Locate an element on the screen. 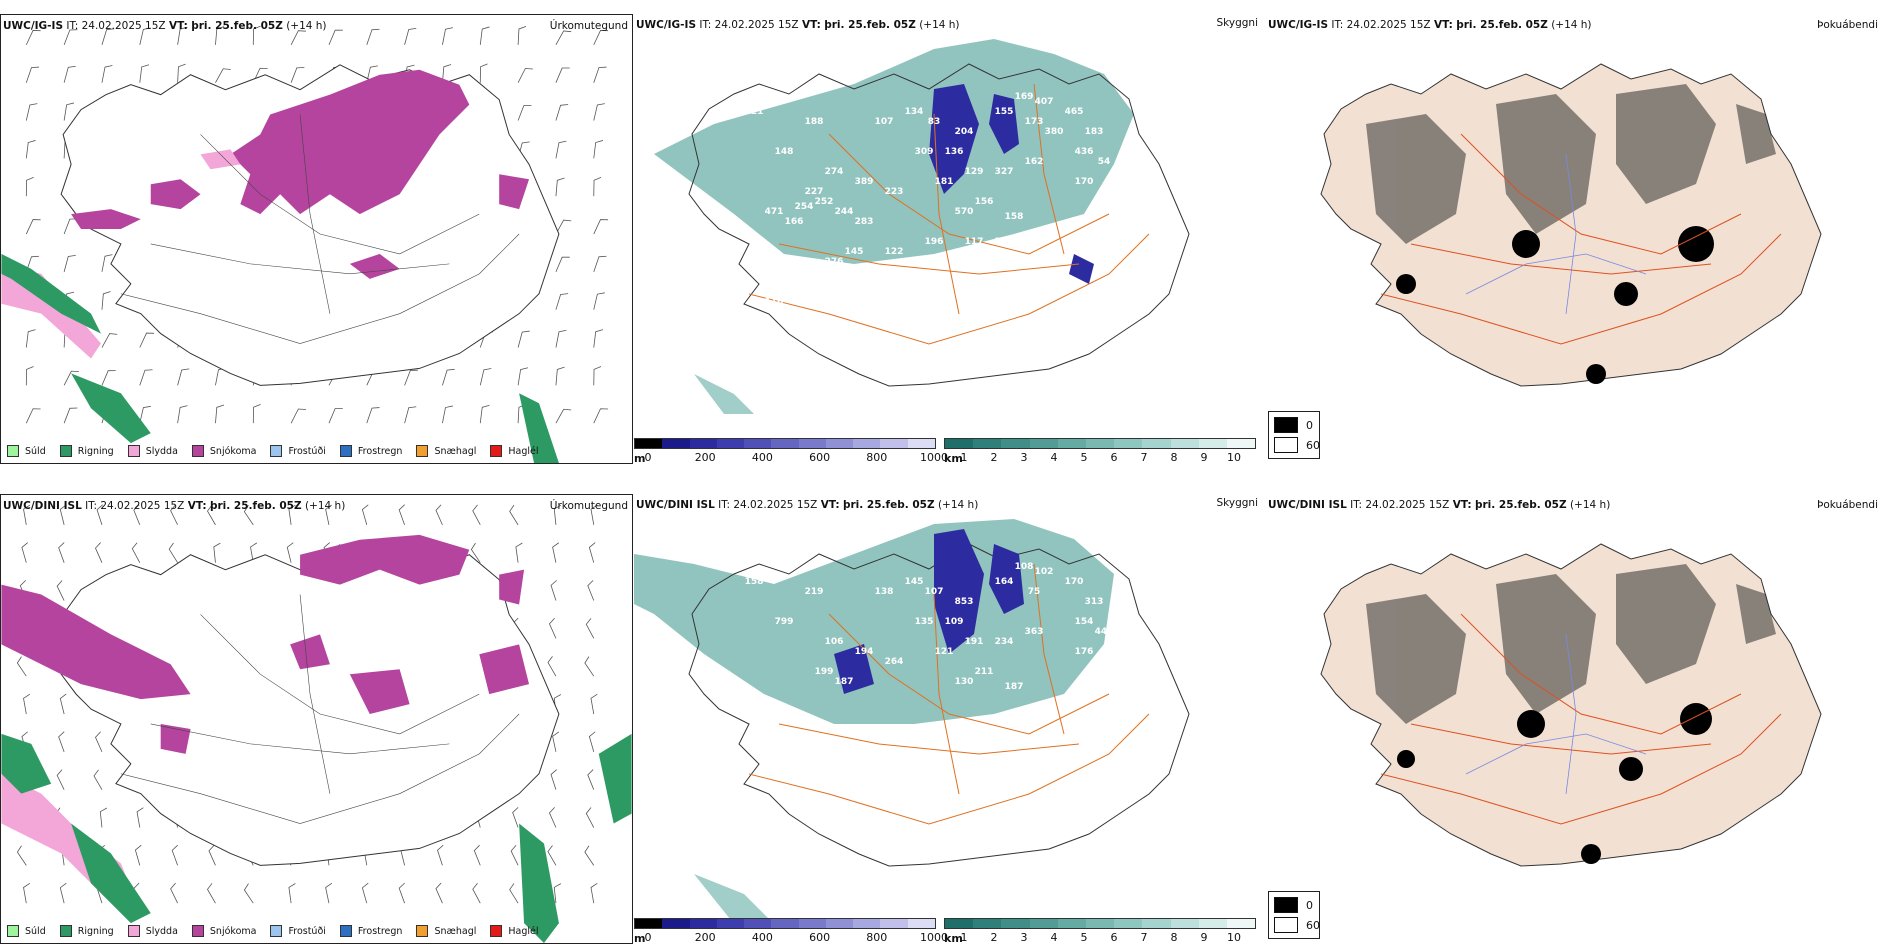 The width and height of the screenshot is (1900, 950). colorbar-tick: 7 is located at coordinates (1144, 937).